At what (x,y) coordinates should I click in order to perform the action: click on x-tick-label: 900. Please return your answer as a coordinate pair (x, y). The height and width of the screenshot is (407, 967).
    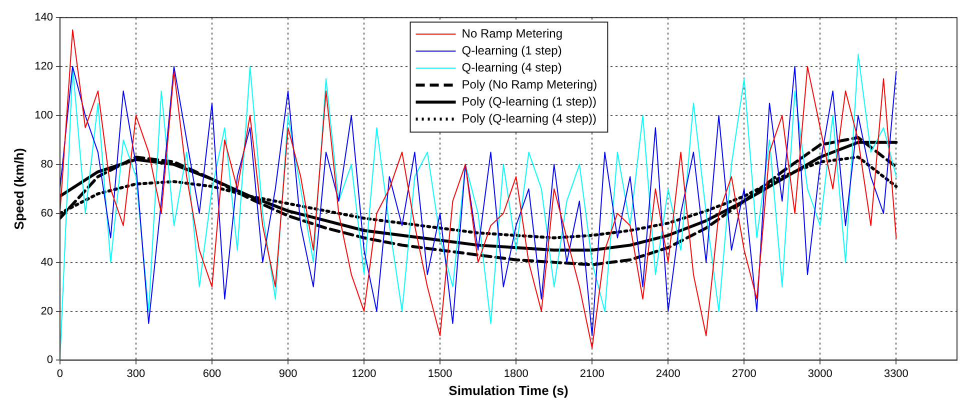
    Looking at the image, I should click on (288, 374).